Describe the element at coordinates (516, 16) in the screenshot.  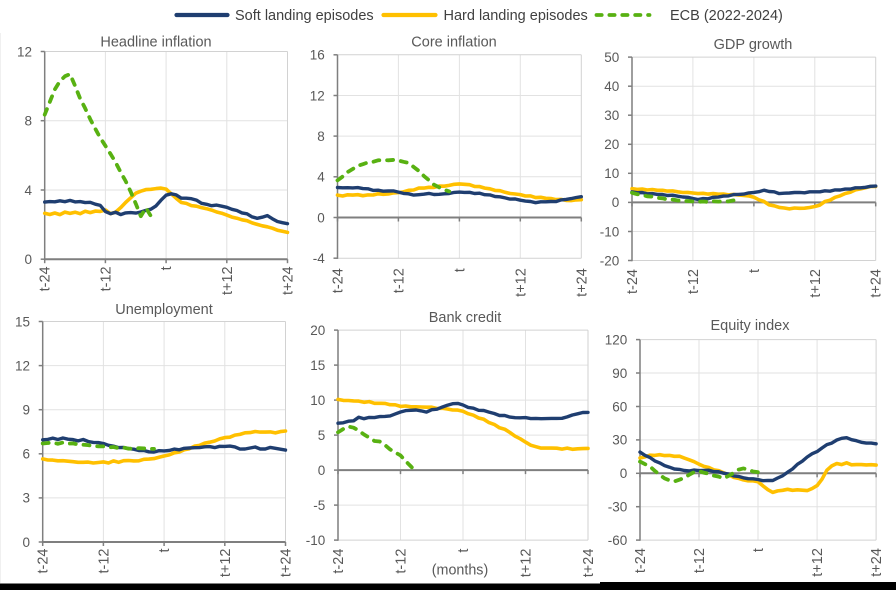
I see `svg-text: Hard landing episodes` at that location.